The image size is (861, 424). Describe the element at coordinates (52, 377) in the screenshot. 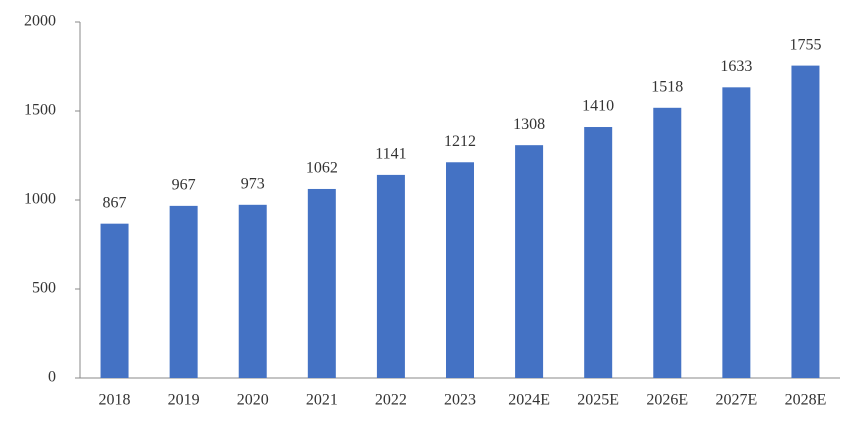

I see `y-tick-label: 0` at that location.